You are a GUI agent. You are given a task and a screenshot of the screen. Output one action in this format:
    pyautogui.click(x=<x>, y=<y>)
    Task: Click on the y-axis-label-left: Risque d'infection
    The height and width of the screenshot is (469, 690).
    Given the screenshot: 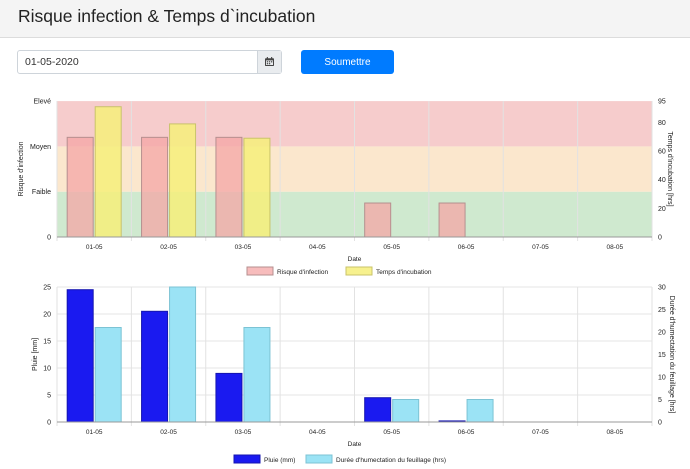 What is the action you would take?
    pyautogui.click(x=21, y=168)
    